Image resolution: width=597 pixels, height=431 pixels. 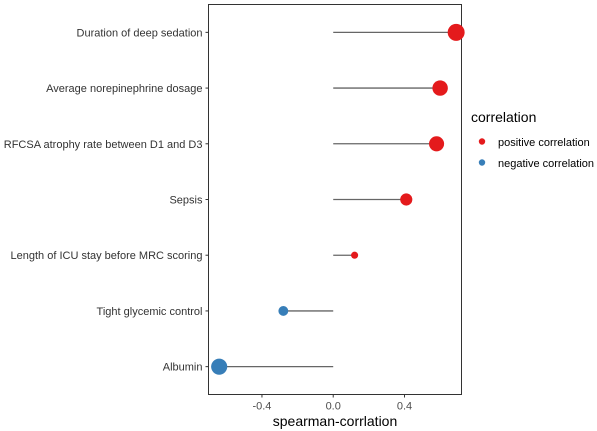 What do you see at coordinates (219, 366) in the screenshot?
I see `dot-albumin` at bounding box center [219, 366].